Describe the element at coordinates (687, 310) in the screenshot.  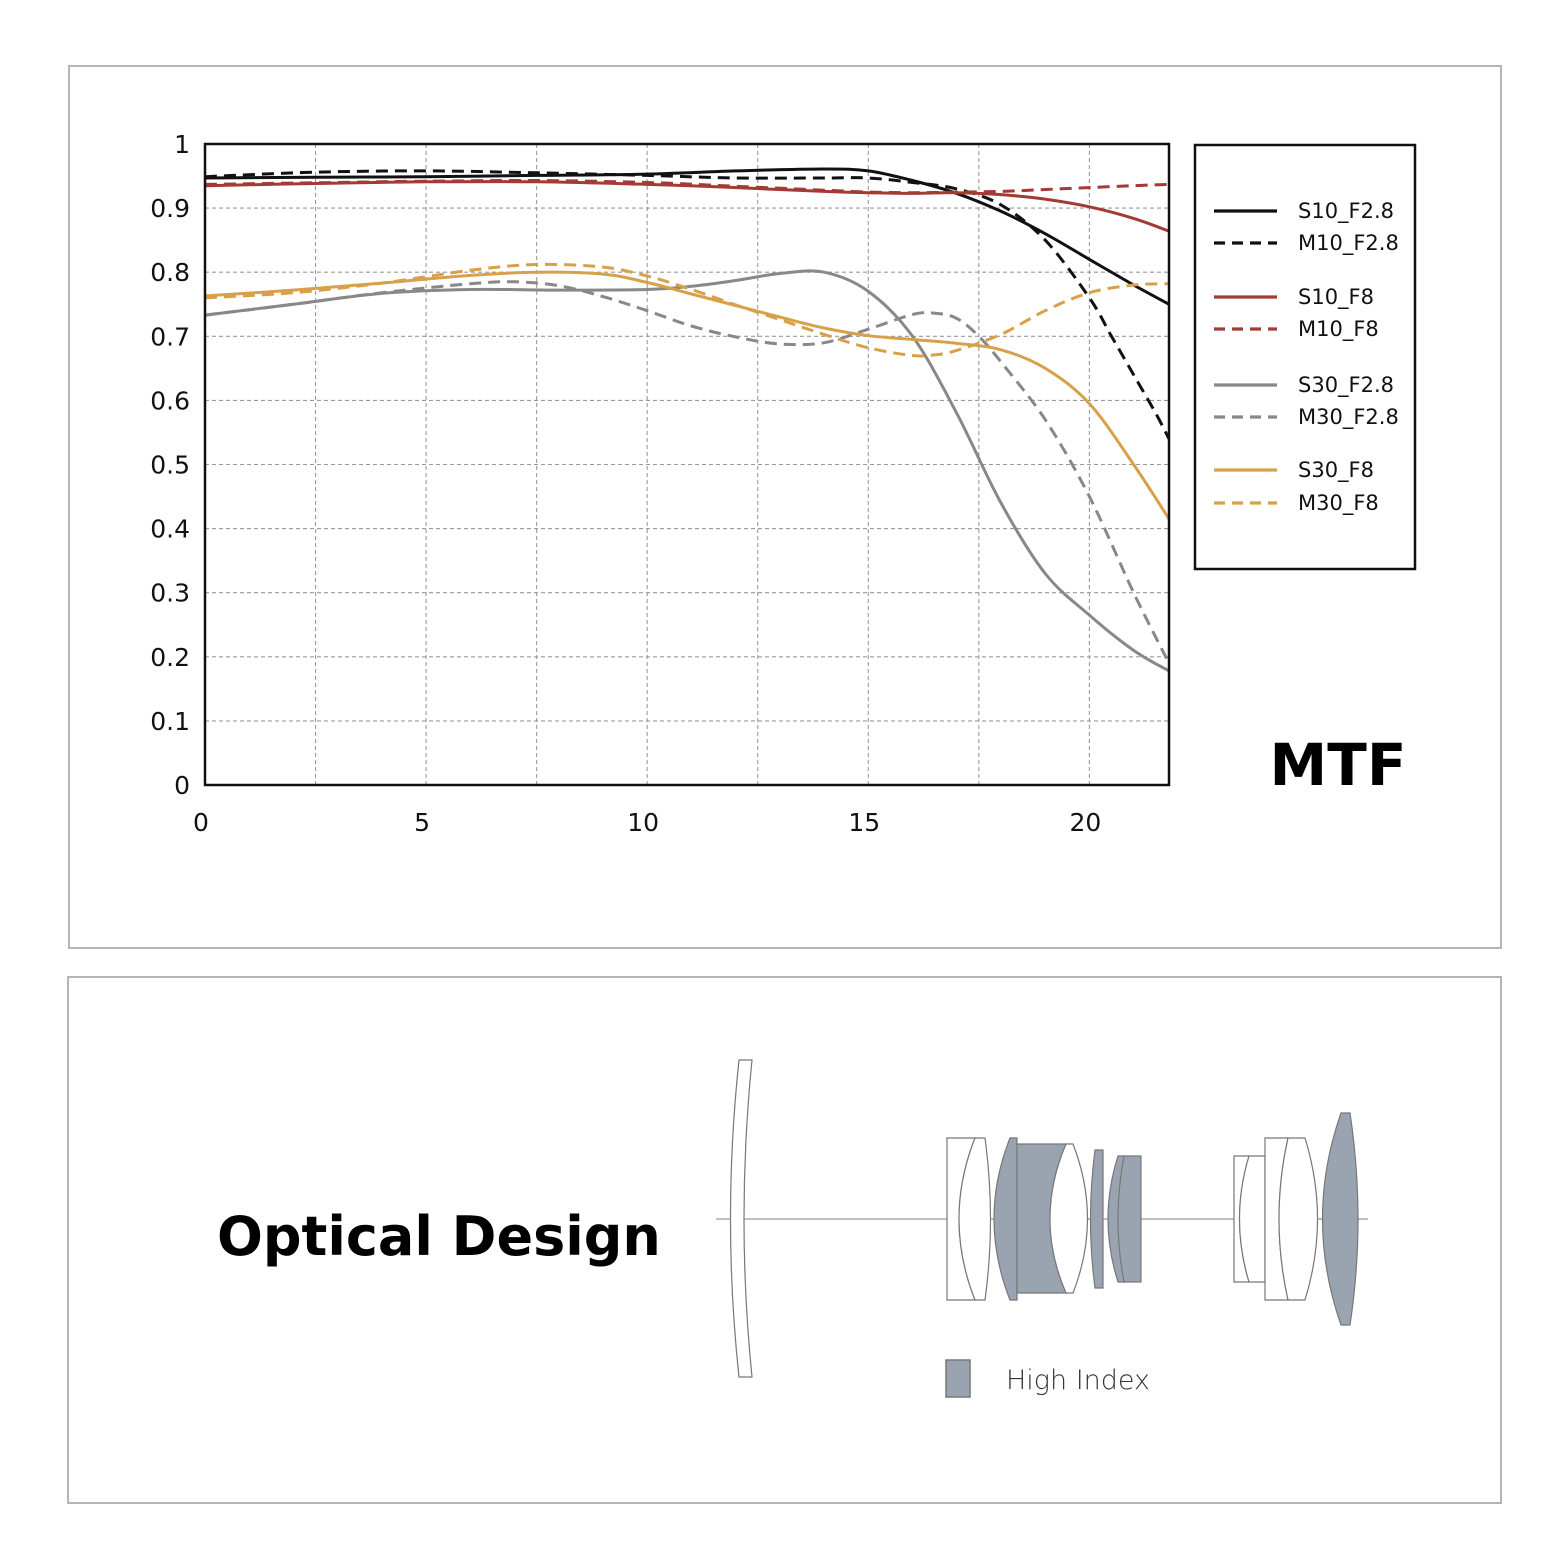
I see `series-line-m30-f8` at that location.